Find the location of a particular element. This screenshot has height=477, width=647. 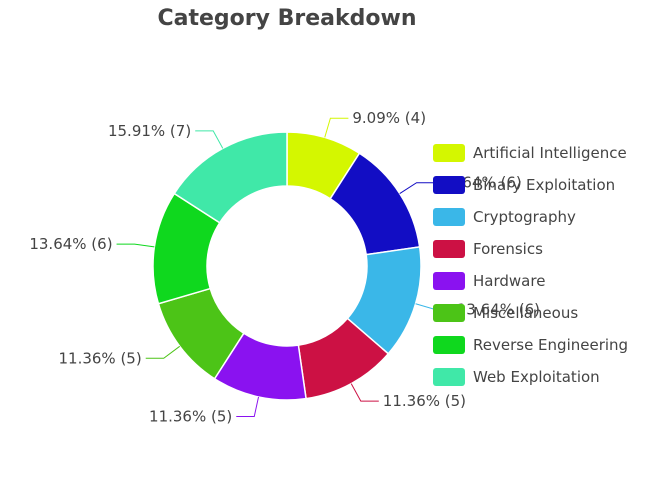

slice-label-miscellaneous: 11.36% (5) is located at coordinates (99, 358).